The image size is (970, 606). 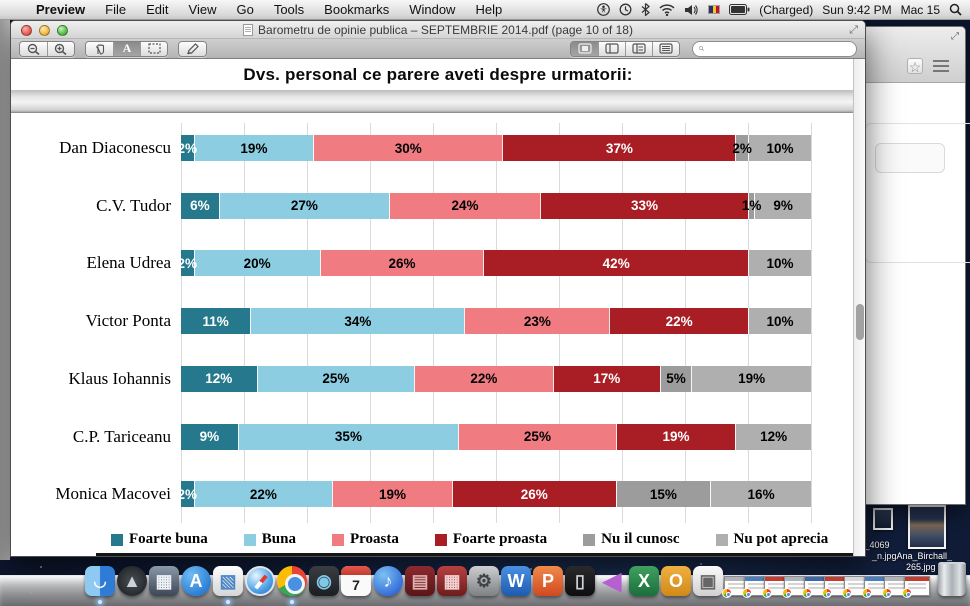 I want to click on stacked-bar: 9% 35% 25% 19% 12%, so click(x=496, y=436).